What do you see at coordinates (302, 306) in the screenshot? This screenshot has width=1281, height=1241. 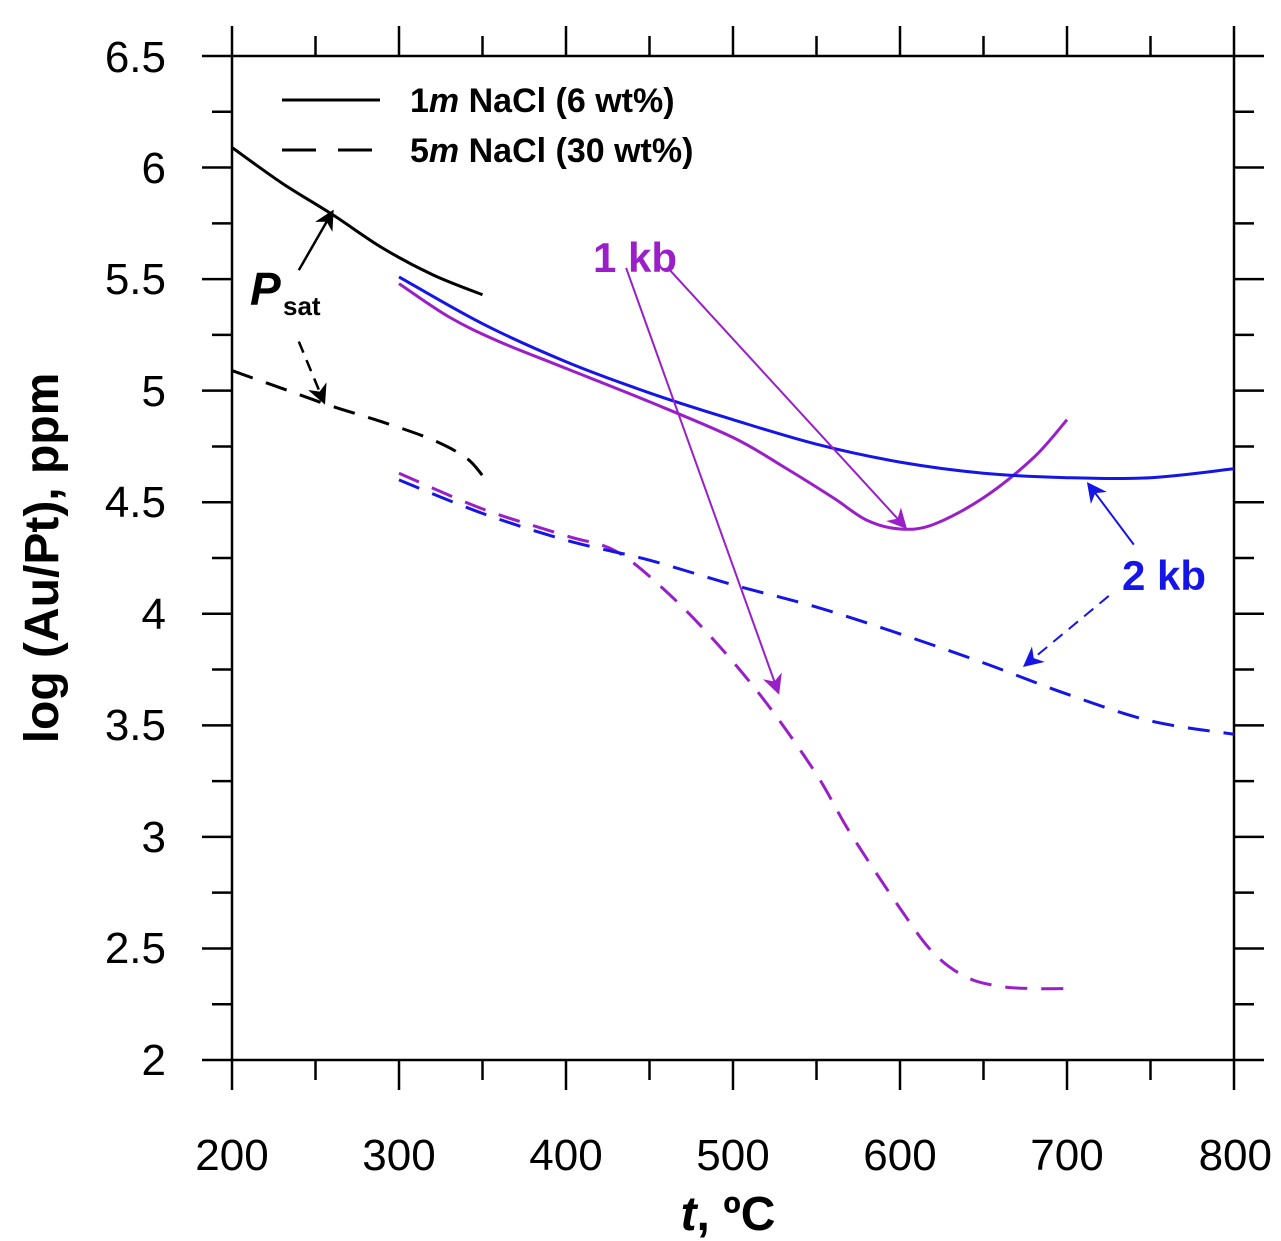 I see `psat-label-subscript: sat` at bounding box center [302, 306].